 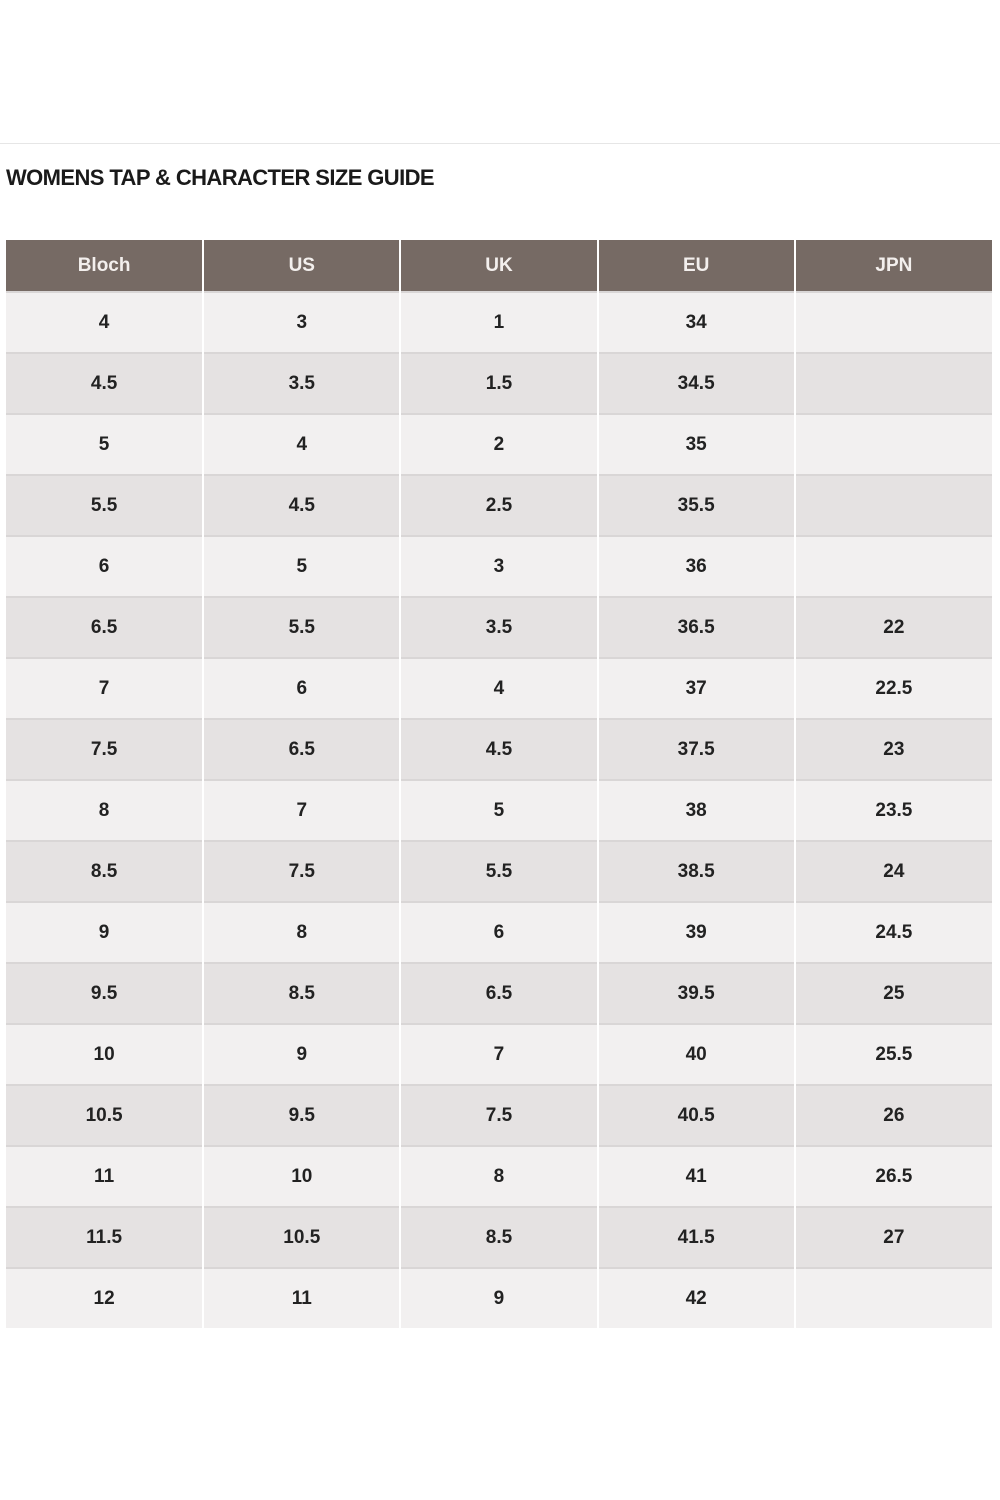 I want to click on cell-bloch: 12, so click(x=105, y=1297).